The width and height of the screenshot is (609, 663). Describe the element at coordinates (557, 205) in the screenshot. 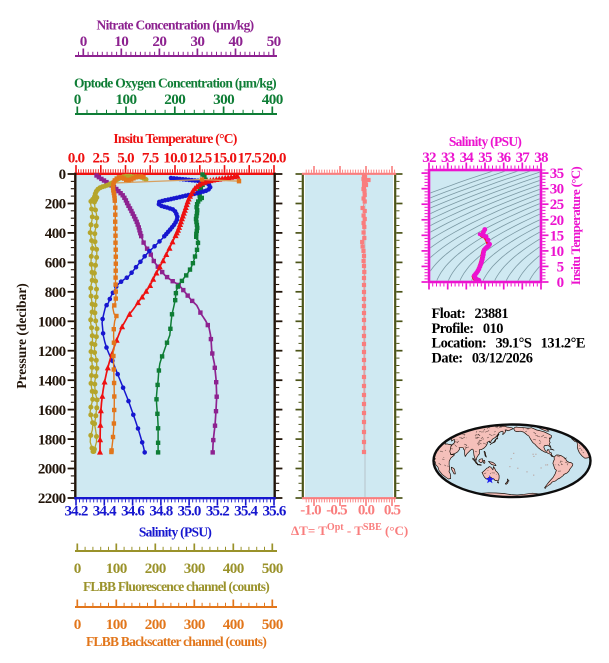

I see `svg-text: 25` at that location.